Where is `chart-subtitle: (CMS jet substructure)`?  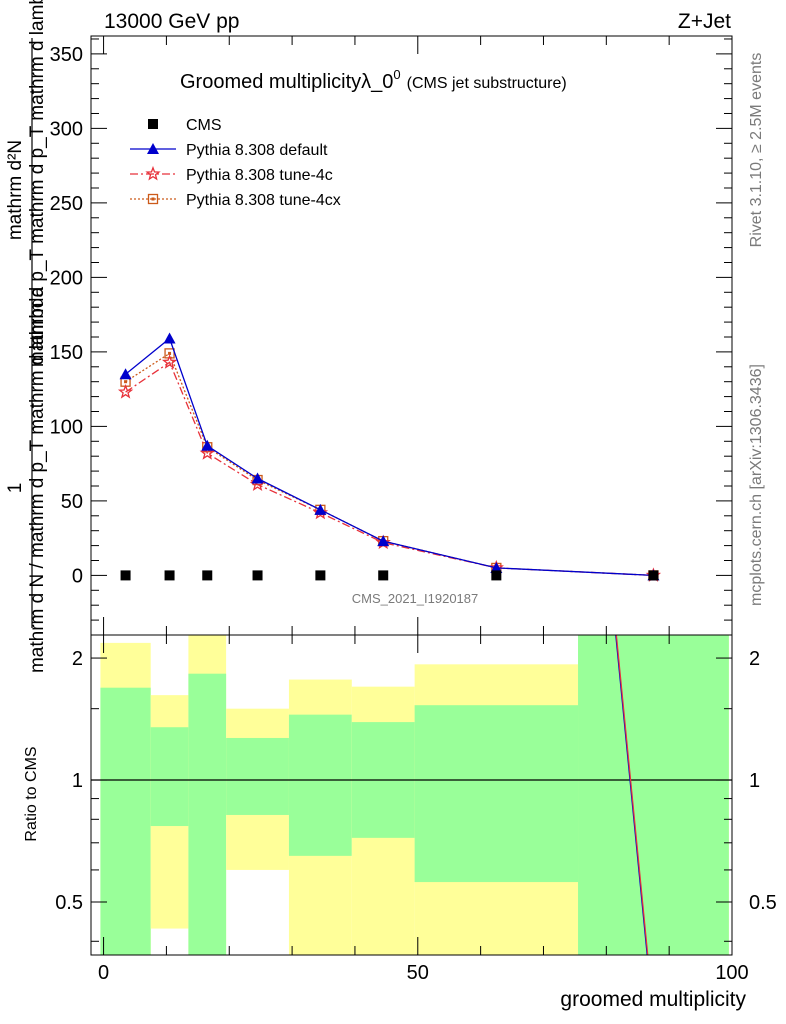
chart-subtitle: (CMS jet substructure) is located at coordinates (487, 83).